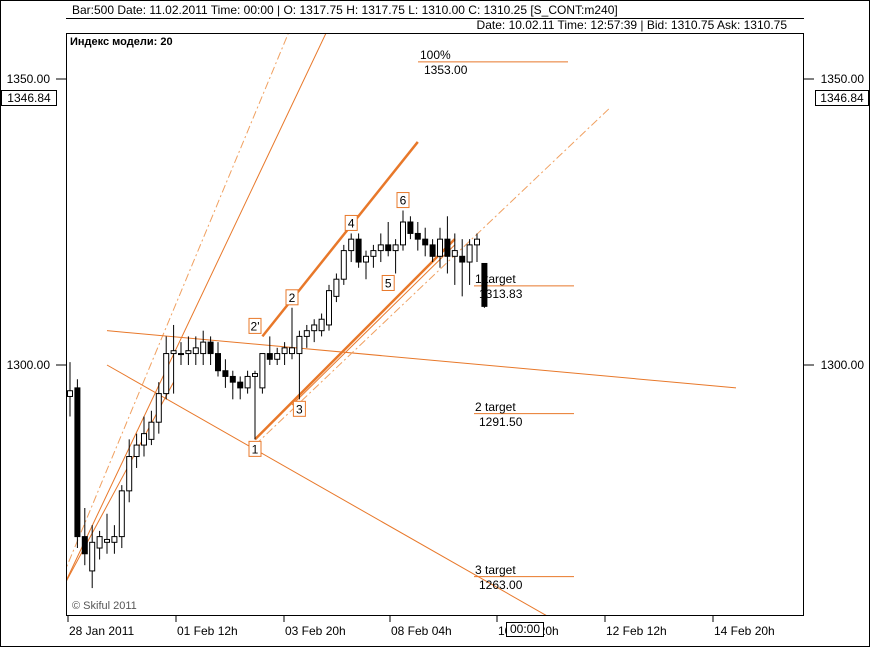 This screenshot has width=870, height=647. Describe the element at coordinates (495, 407) in the screenshot. I see `target-label-3: 2 target` at that location.